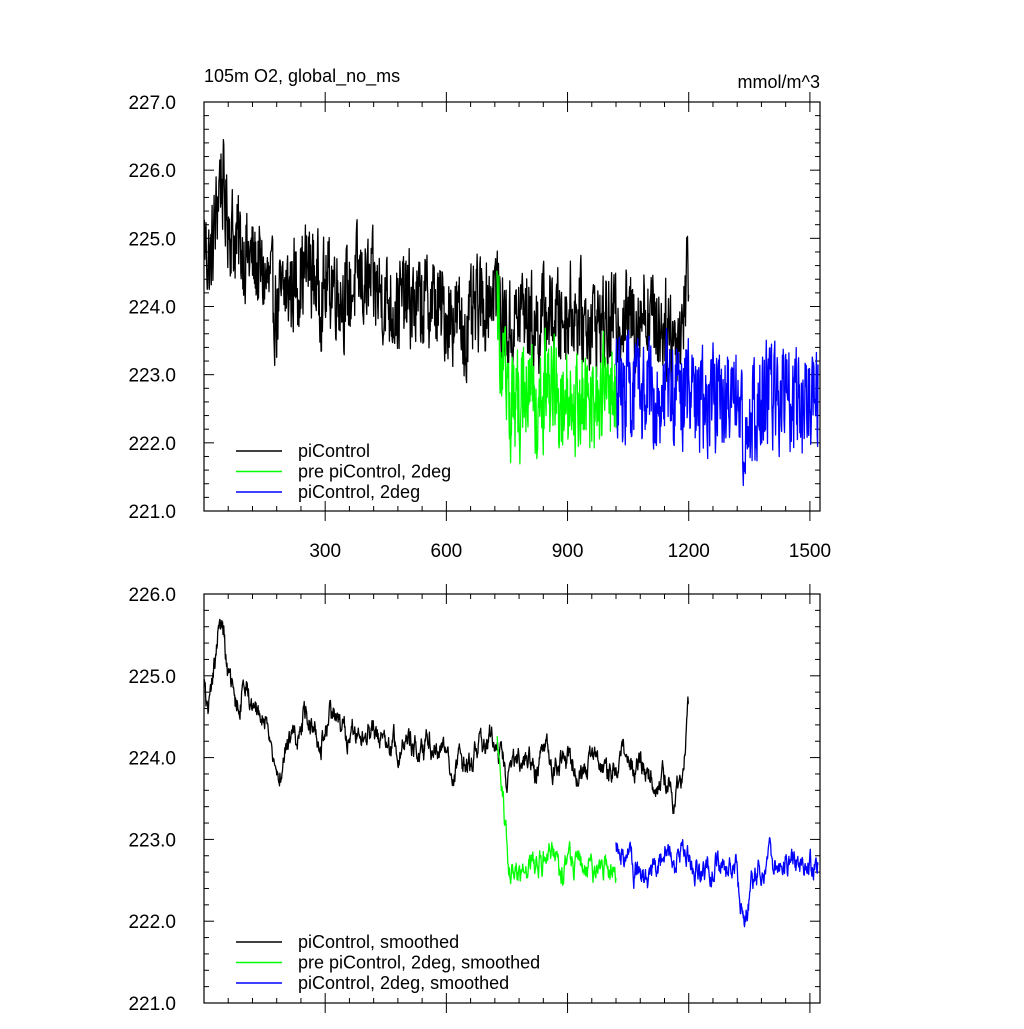  I want to click on x-tick-label: 1500, so click(810, 551).